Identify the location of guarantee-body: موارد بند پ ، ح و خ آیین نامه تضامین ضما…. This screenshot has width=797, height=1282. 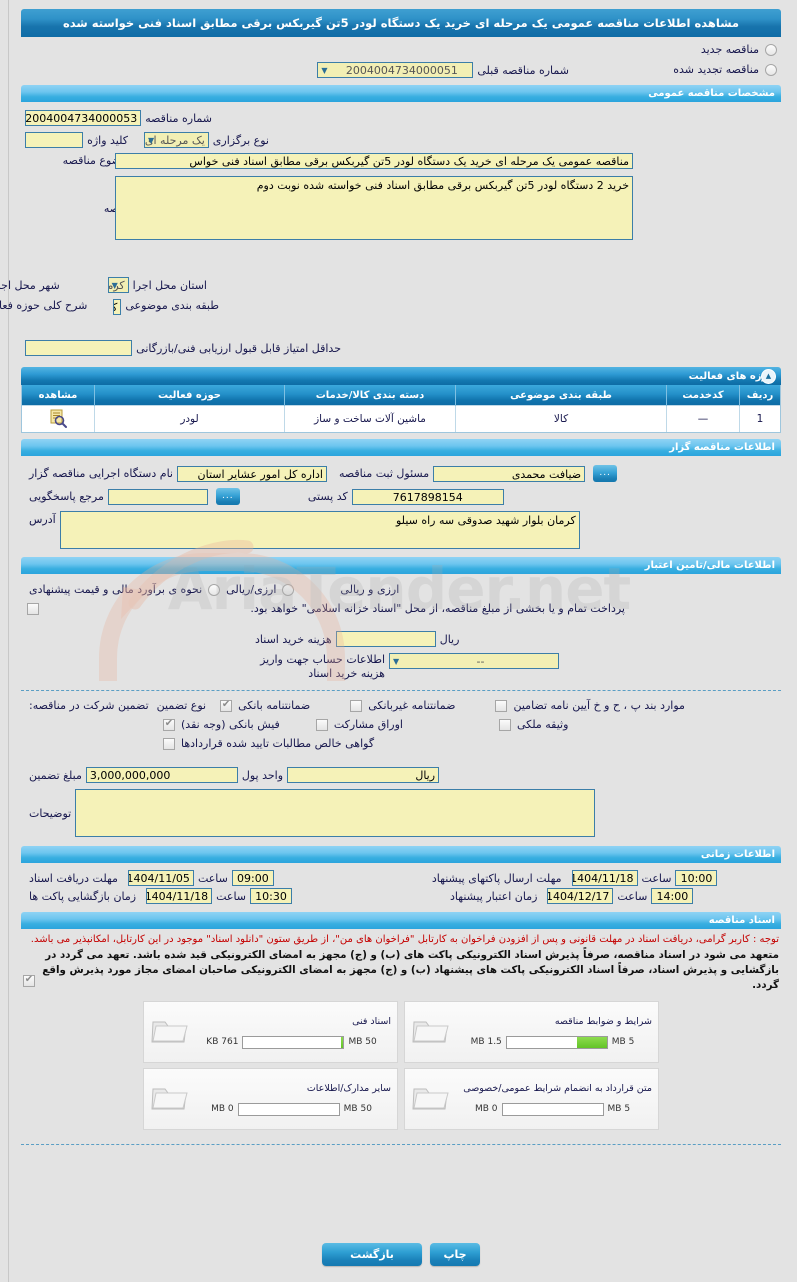
(402, 768).